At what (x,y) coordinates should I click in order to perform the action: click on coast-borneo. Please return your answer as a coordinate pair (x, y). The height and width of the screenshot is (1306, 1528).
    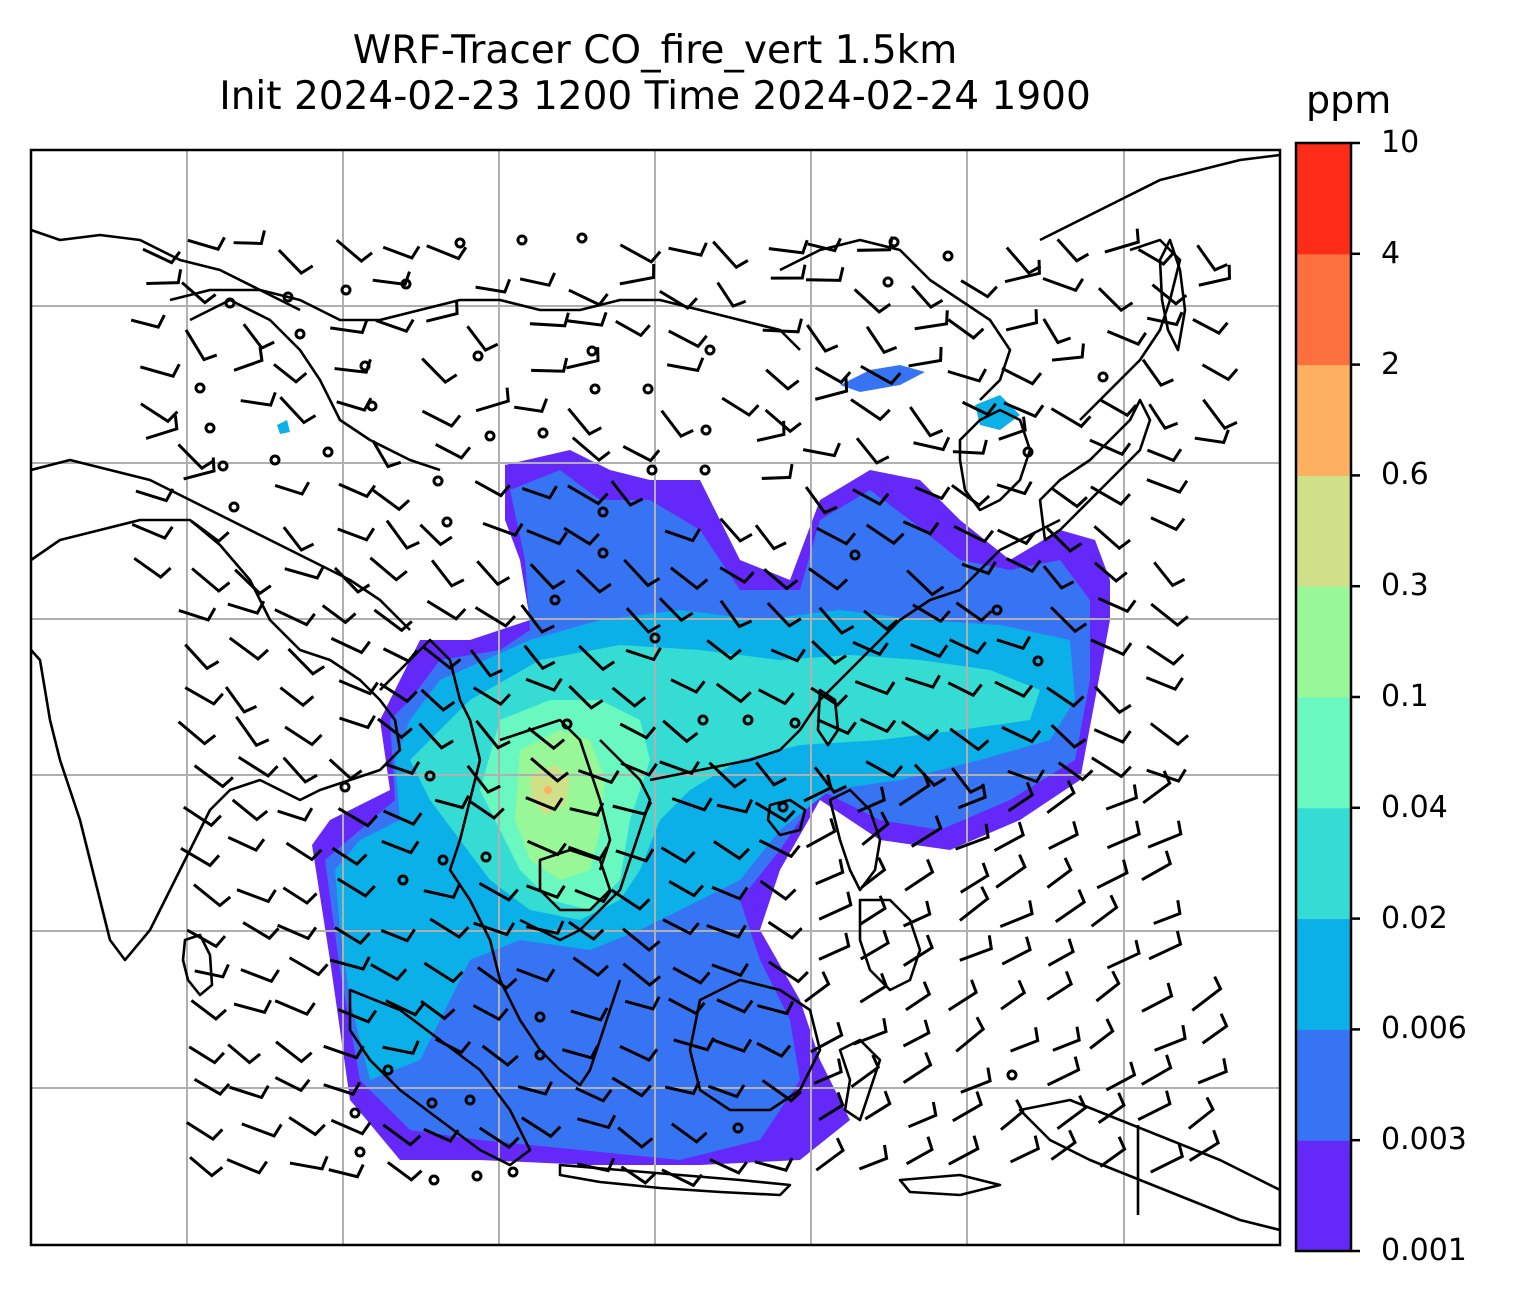
    Looking at the image, I should click on (755, 1045).